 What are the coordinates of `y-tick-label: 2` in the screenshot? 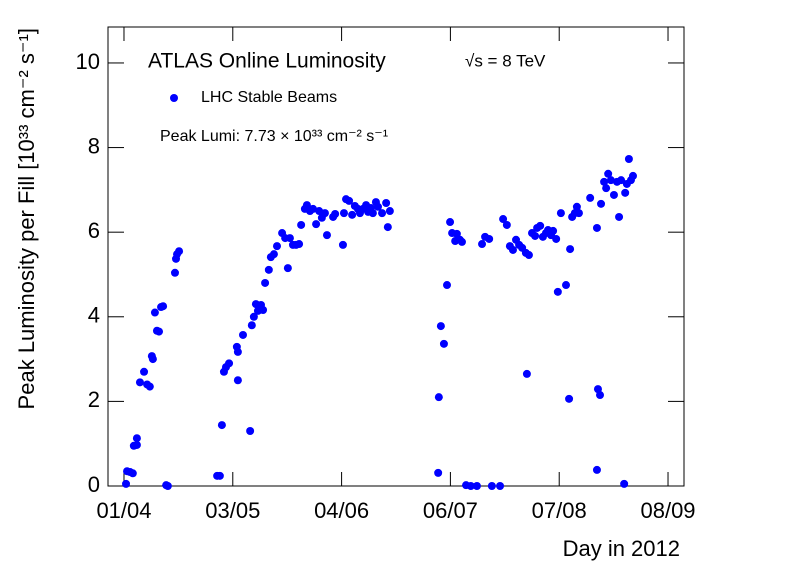 It's located at (94, 399).